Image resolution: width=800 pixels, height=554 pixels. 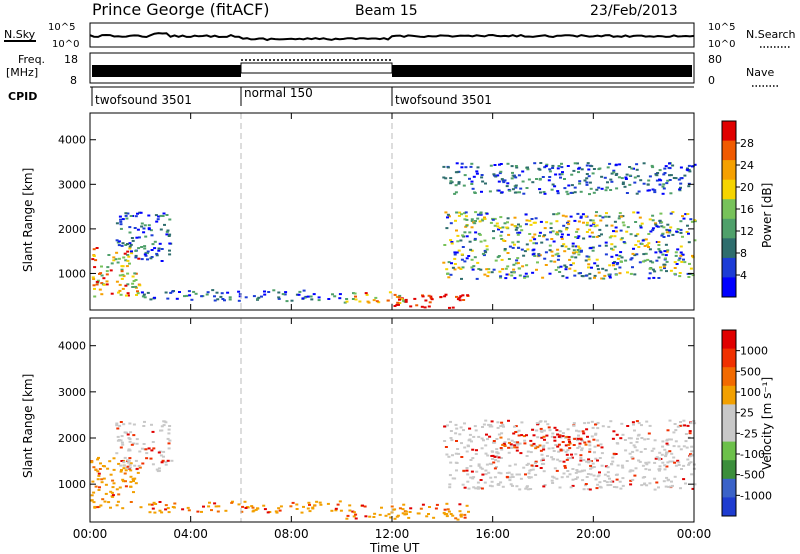 What do you see at coordinates (747, 165) in the screenshot?
I see `colorbar-tick-label: 24` at bounding box center [747, 165].